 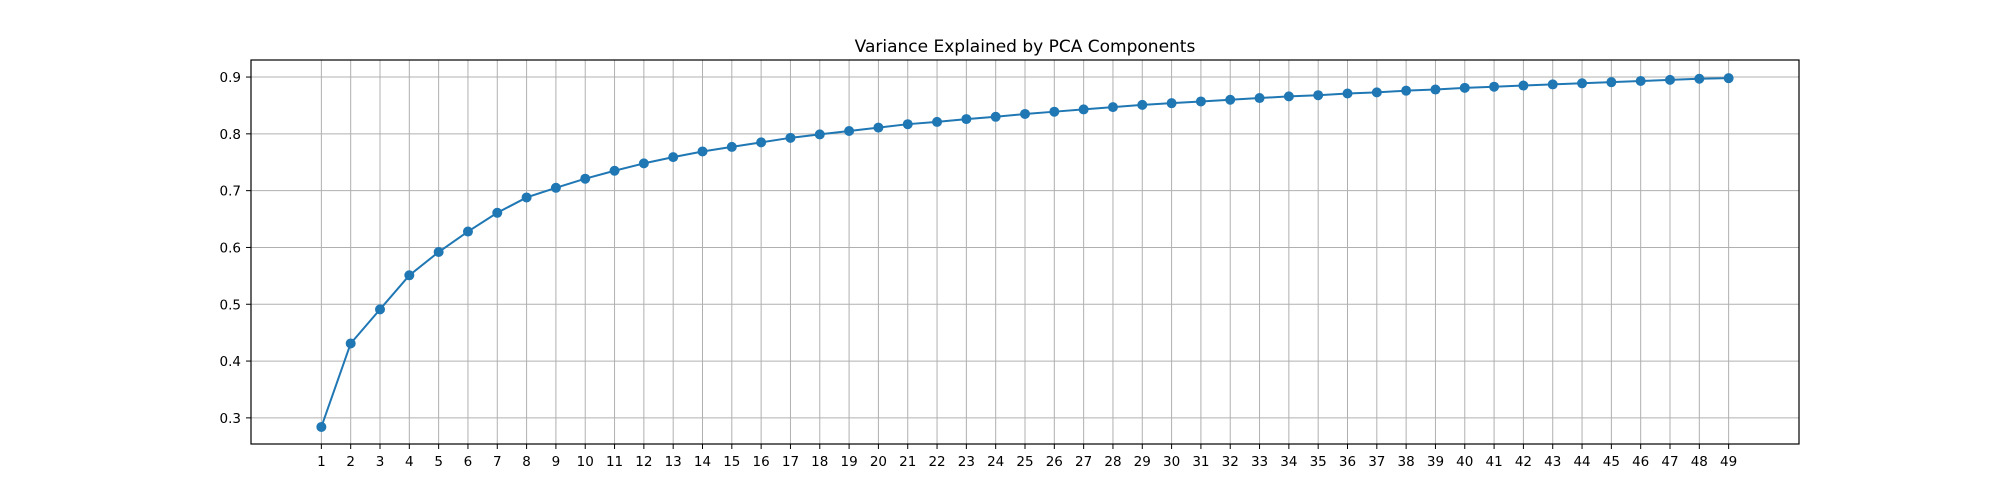 What do you see at coordinates (350, 462) in the screenshot?
I see `x-tick-label: 2` at bounding box center [350, 462].